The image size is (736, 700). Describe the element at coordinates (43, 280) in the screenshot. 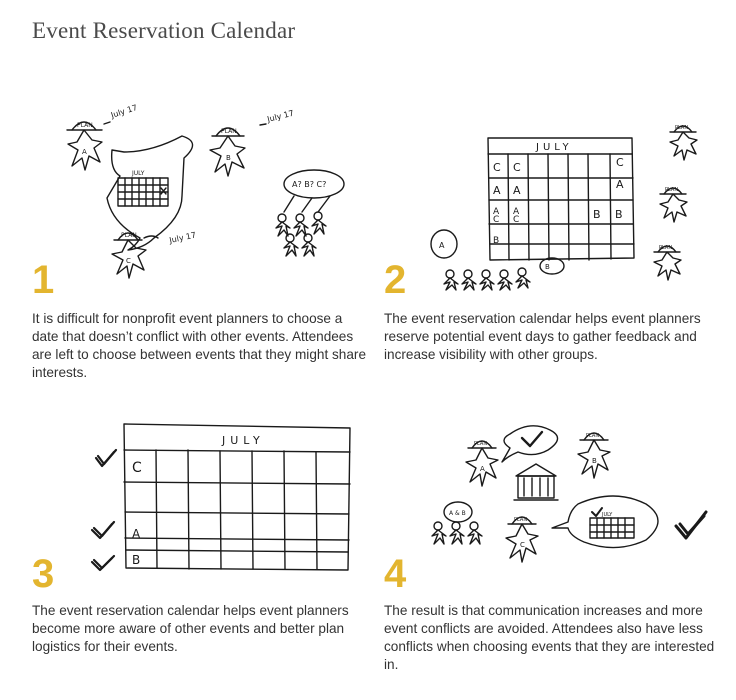

I see `step-number: 1` at that location.